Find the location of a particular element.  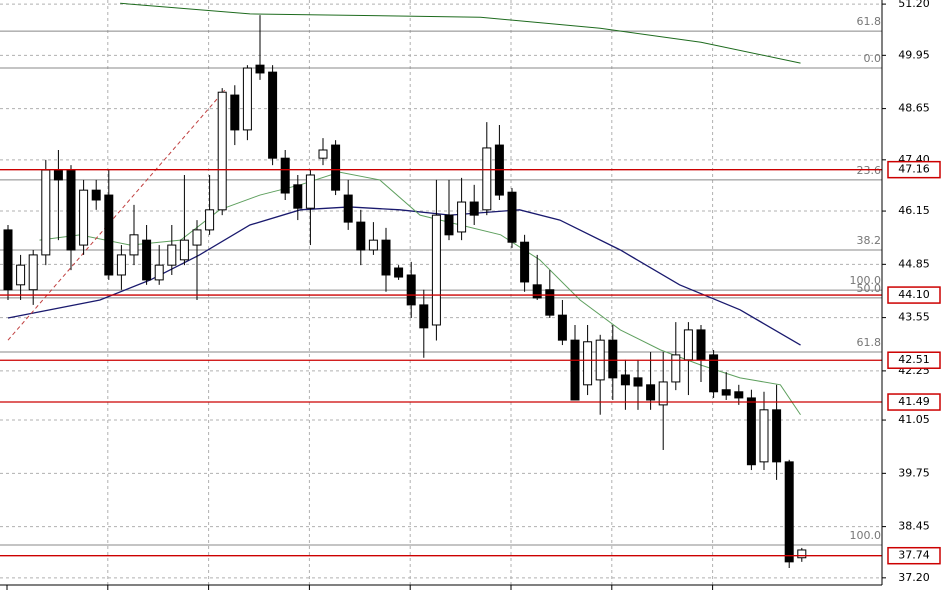

y-tick-label: 48.65 is located at coordinates (914, 108).